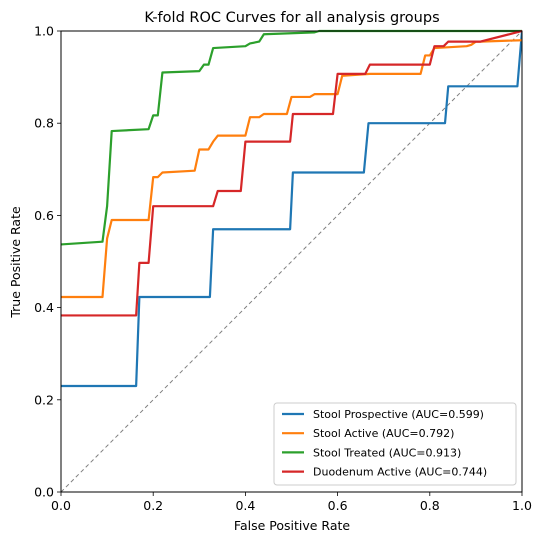  What do you see at coordinates (44, 492) in the screenshot?
I see `y-tick-label: 0.0` at bounding box center [44, 492].